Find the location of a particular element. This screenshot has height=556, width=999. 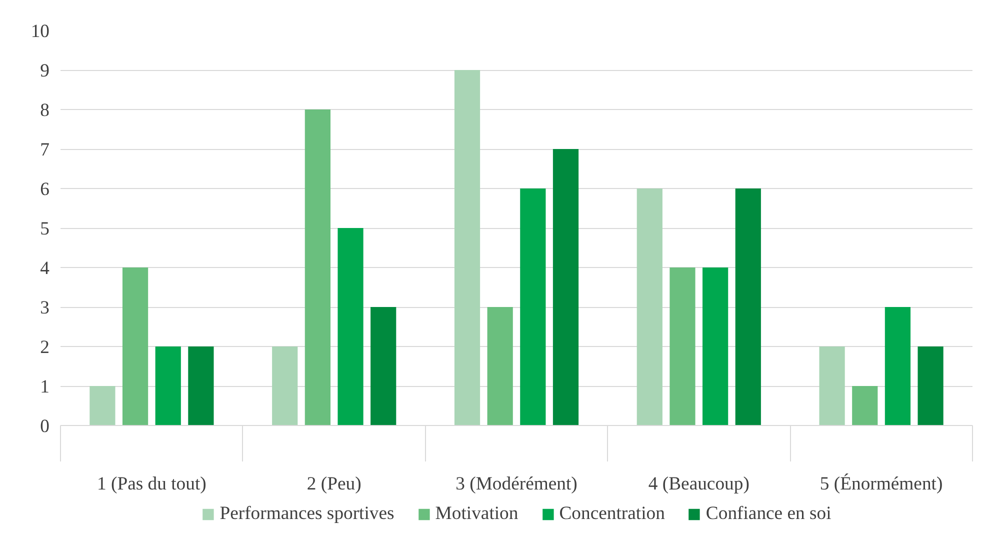

y-tick-label: 8 is located at coordinates (45, 110).